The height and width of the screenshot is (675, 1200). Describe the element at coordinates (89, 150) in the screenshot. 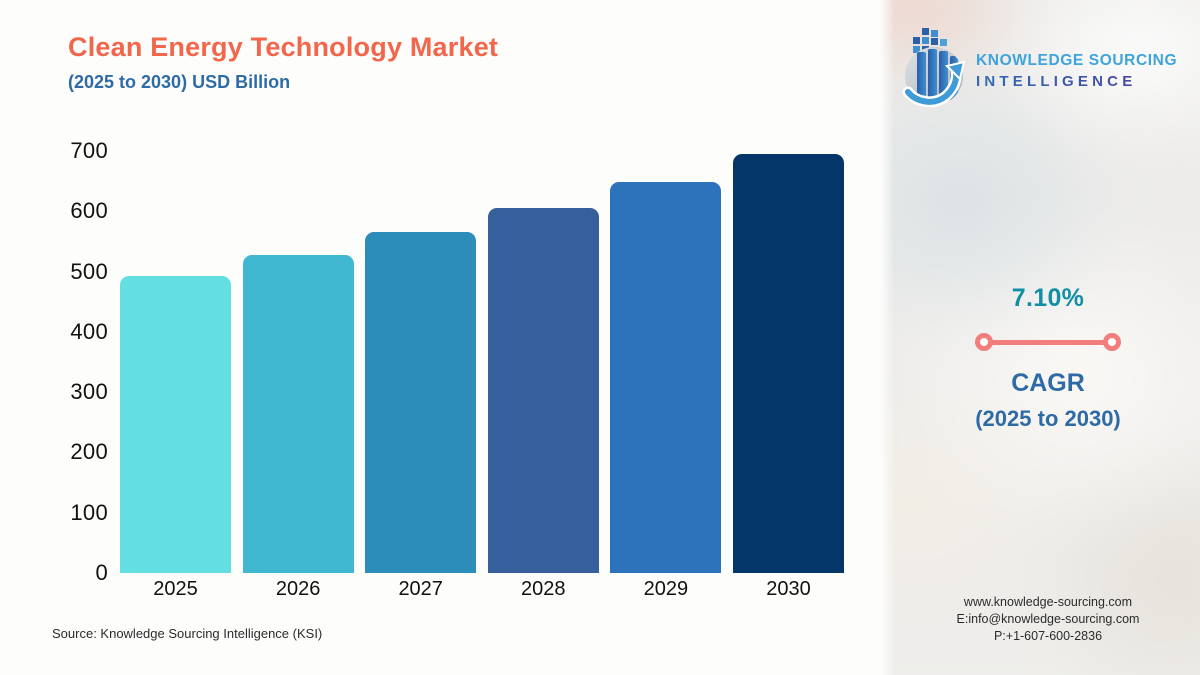

I see `y-tick-700: 700` at that location.